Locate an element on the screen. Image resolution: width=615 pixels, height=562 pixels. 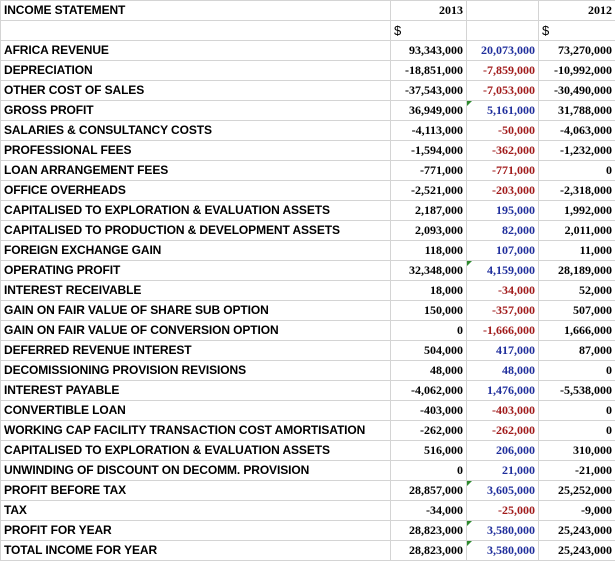
value-2013-cell: 2,093,000 is located at coordinates (428, 230).